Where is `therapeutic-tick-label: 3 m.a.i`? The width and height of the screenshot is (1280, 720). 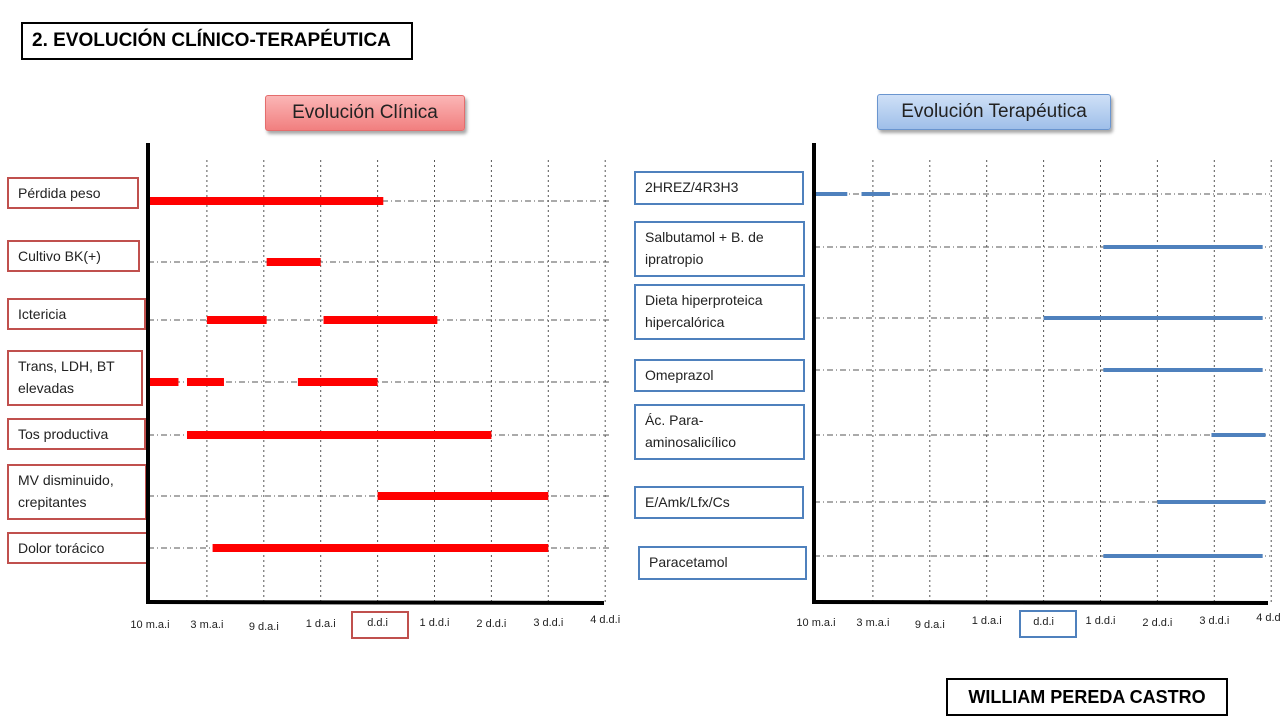 therapeutic-tick-label: 3 m.a.i is located at coordinates (872, 623).